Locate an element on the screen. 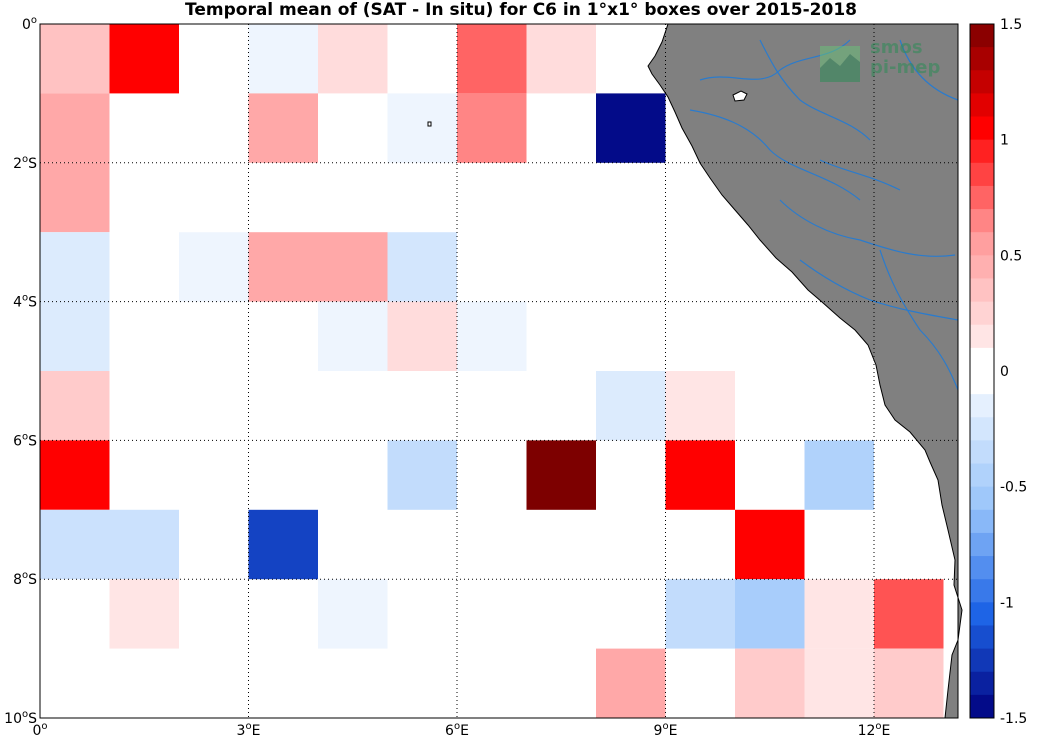 This screenshot has height=738, width=1042. y-tick-label: 2oS is located at coordinates (25, 163).